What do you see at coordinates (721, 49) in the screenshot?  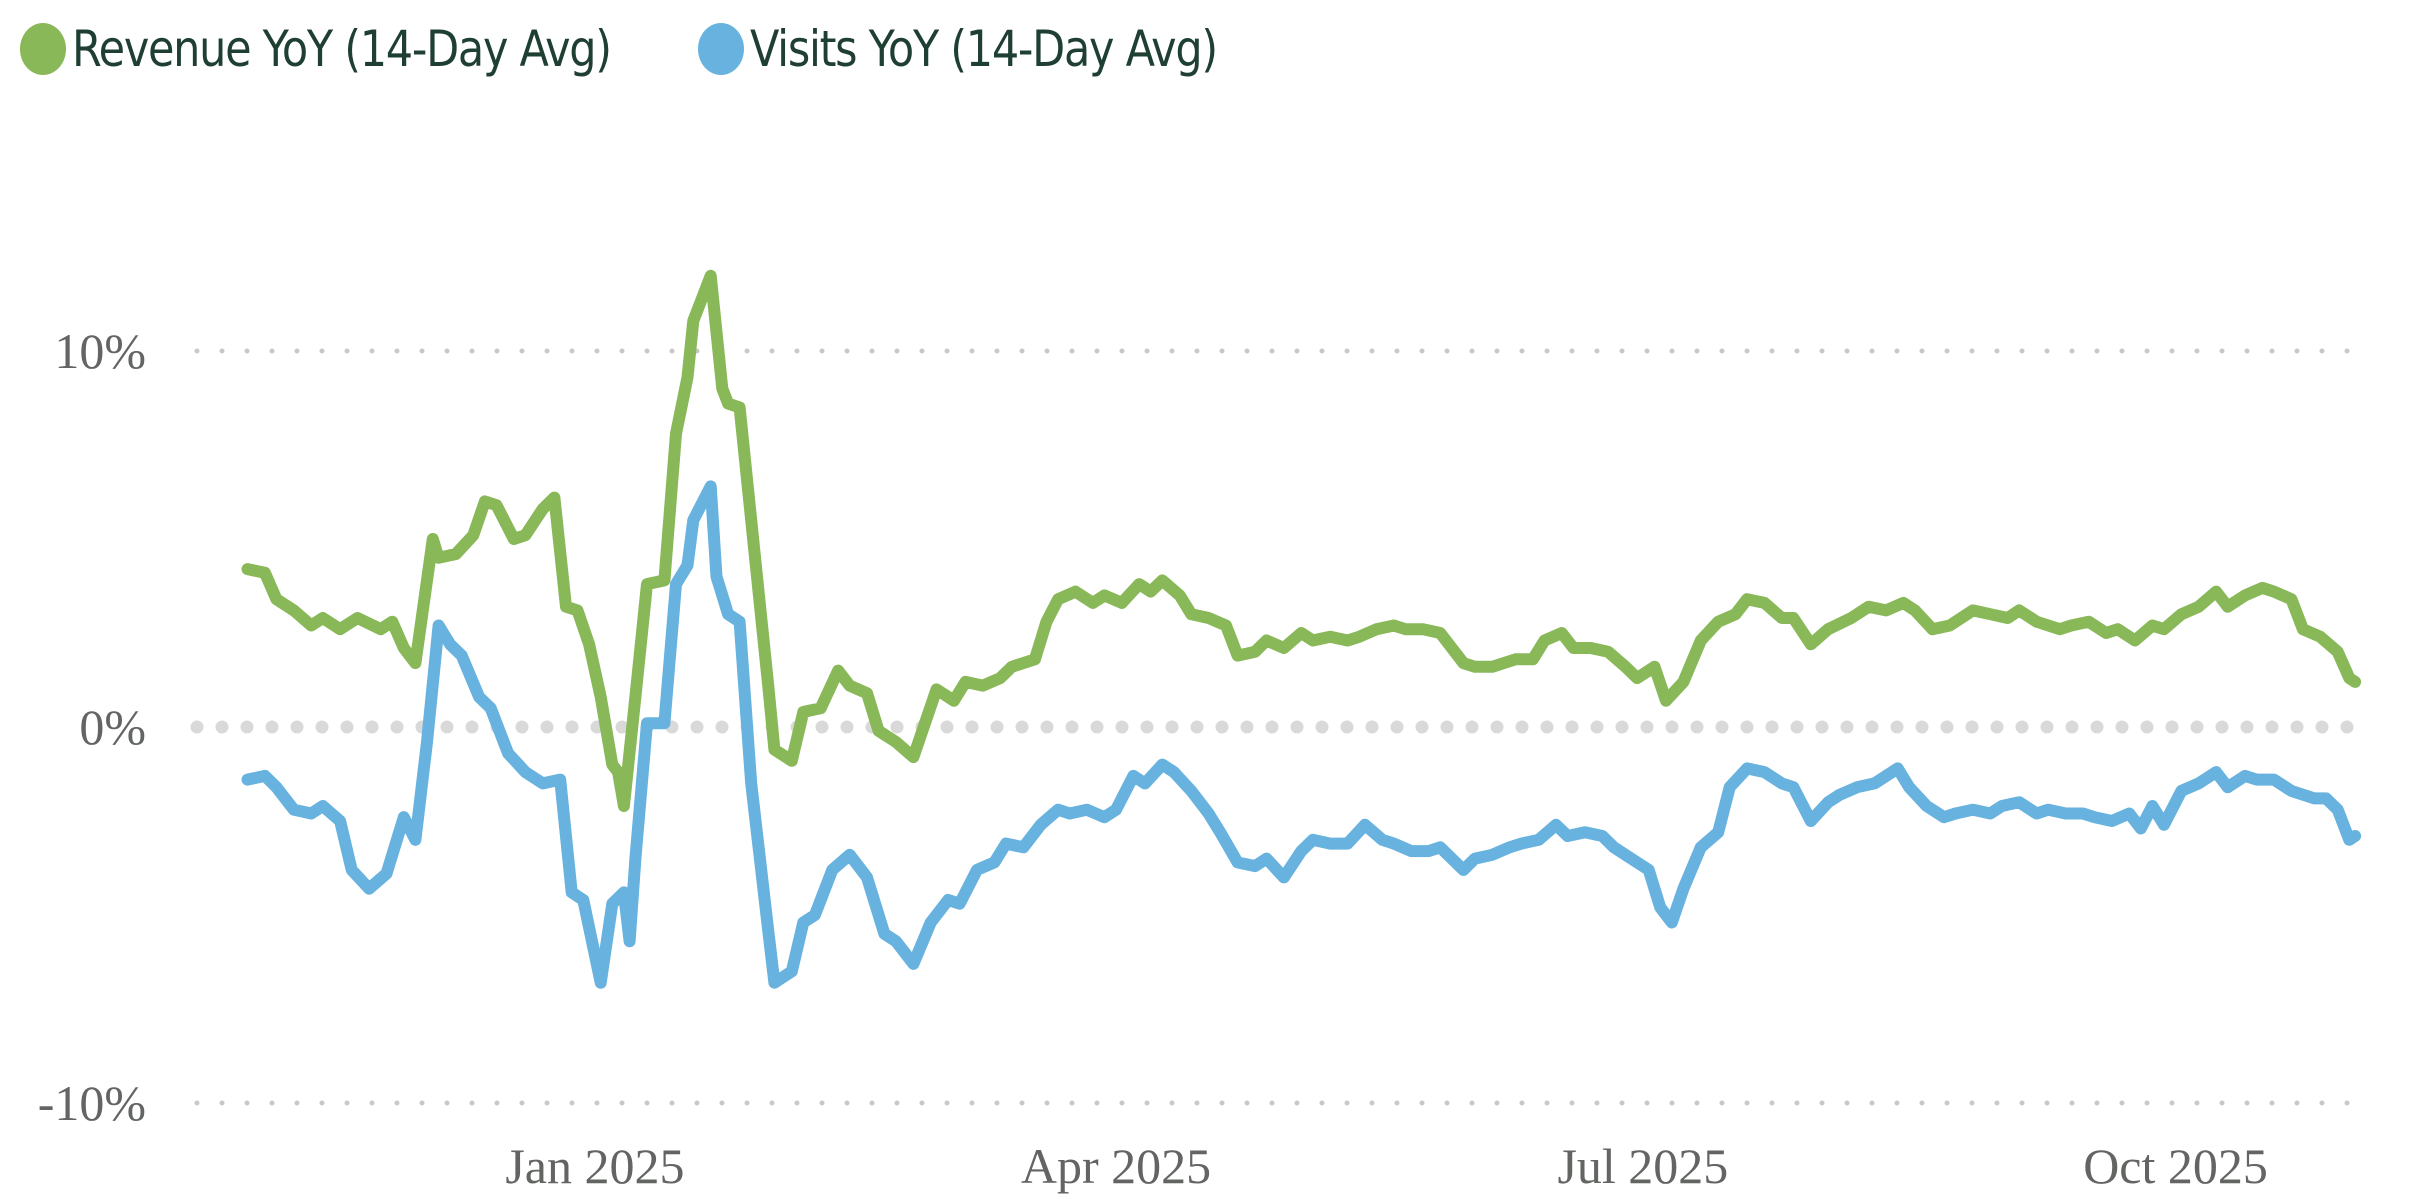 I see `legend-marker-visits-icon` at bounding box center [721, 49].